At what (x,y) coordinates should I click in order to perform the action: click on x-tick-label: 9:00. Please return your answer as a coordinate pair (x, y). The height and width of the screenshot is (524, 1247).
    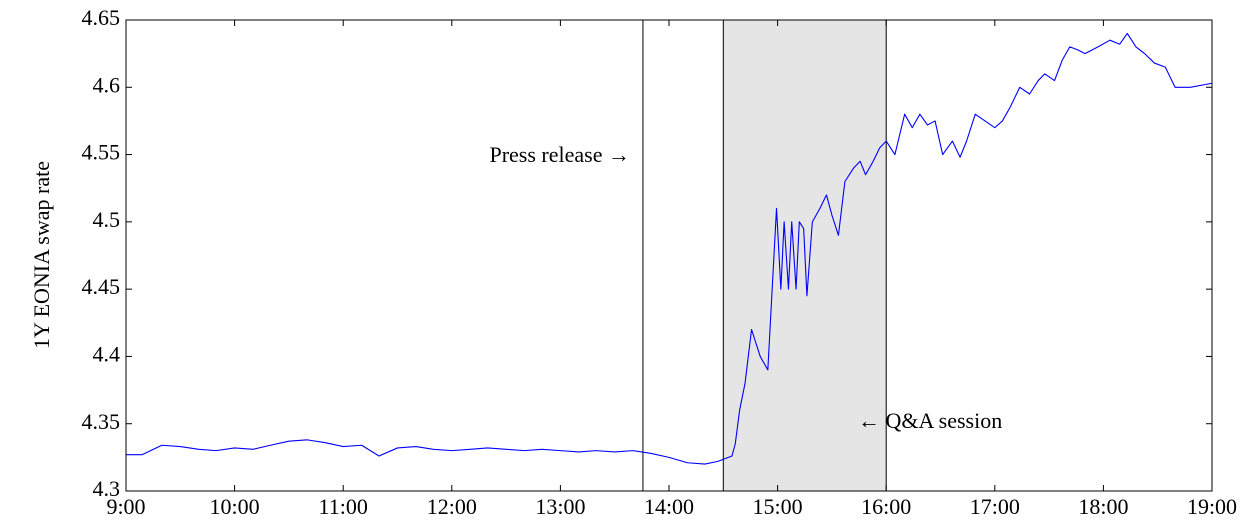
    Looking at the image, I should click on (125, 506).